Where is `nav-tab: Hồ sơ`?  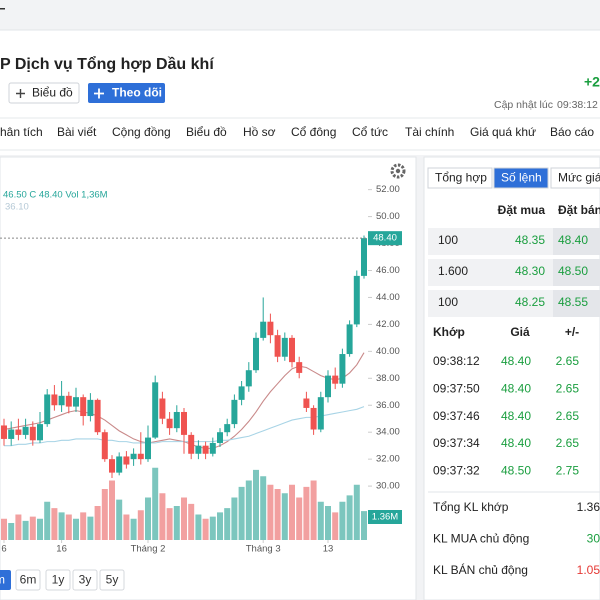
nav-tab: Hồ sơ is located at coordinates (259, 132).